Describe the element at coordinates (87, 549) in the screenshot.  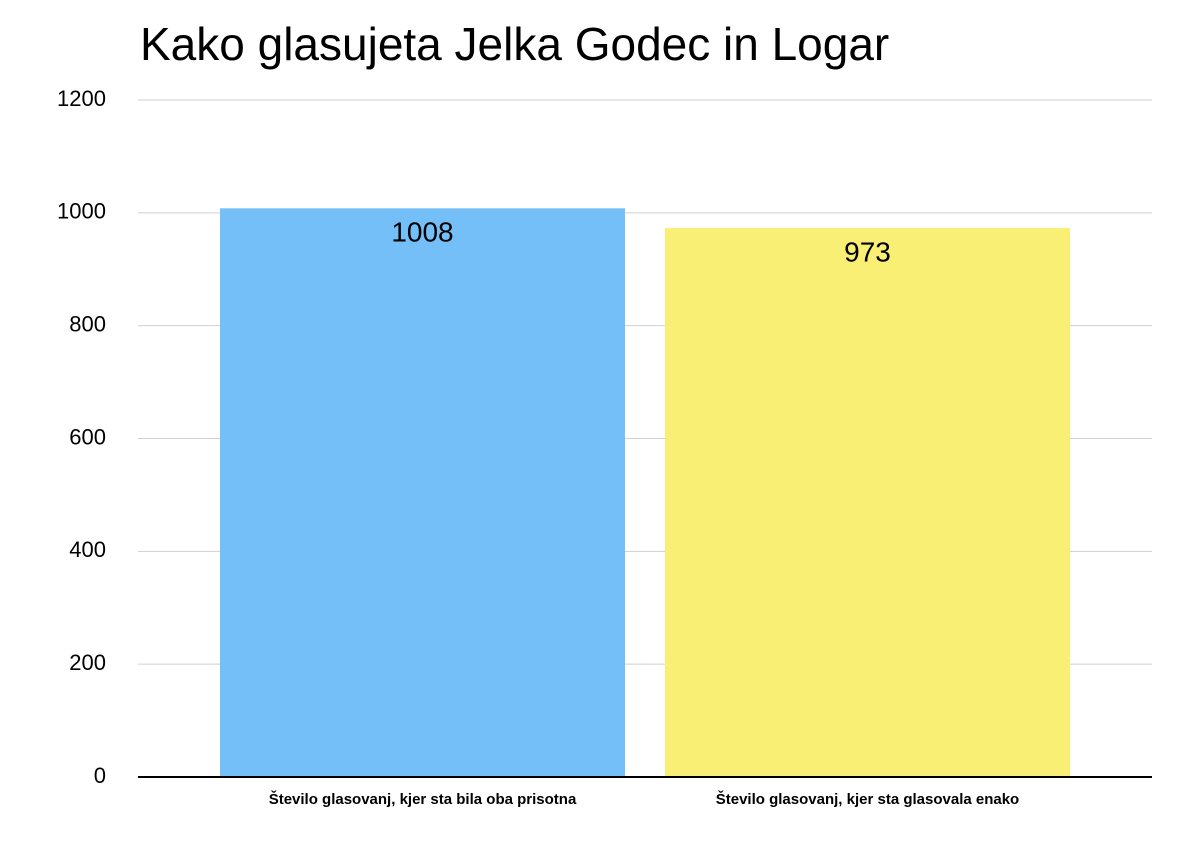
I see `y-tick-label: 400` at that location.